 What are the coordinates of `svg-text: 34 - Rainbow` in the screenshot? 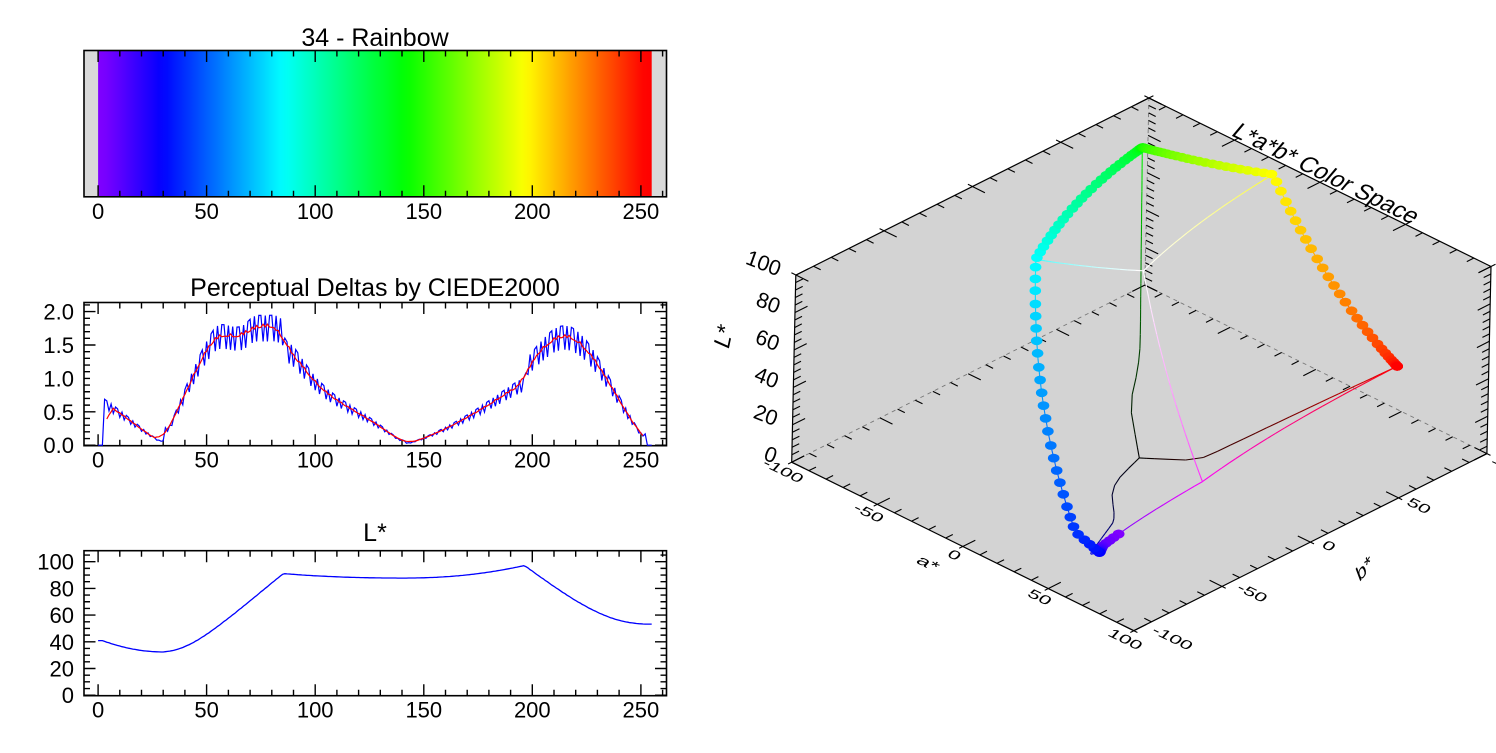 It's located at (375, 38).